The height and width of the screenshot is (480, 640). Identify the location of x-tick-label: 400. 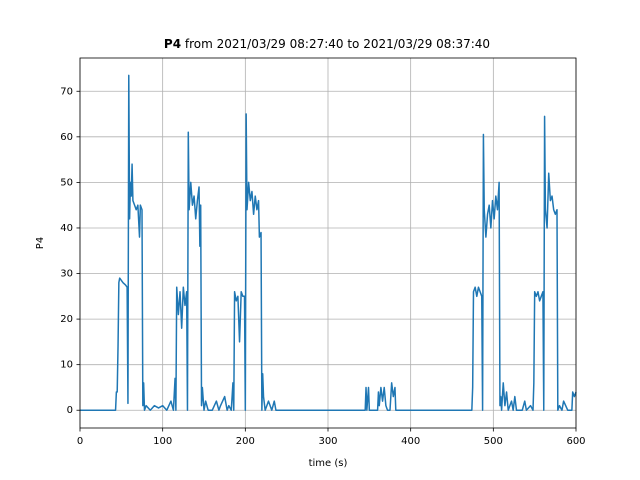
(410, 441).